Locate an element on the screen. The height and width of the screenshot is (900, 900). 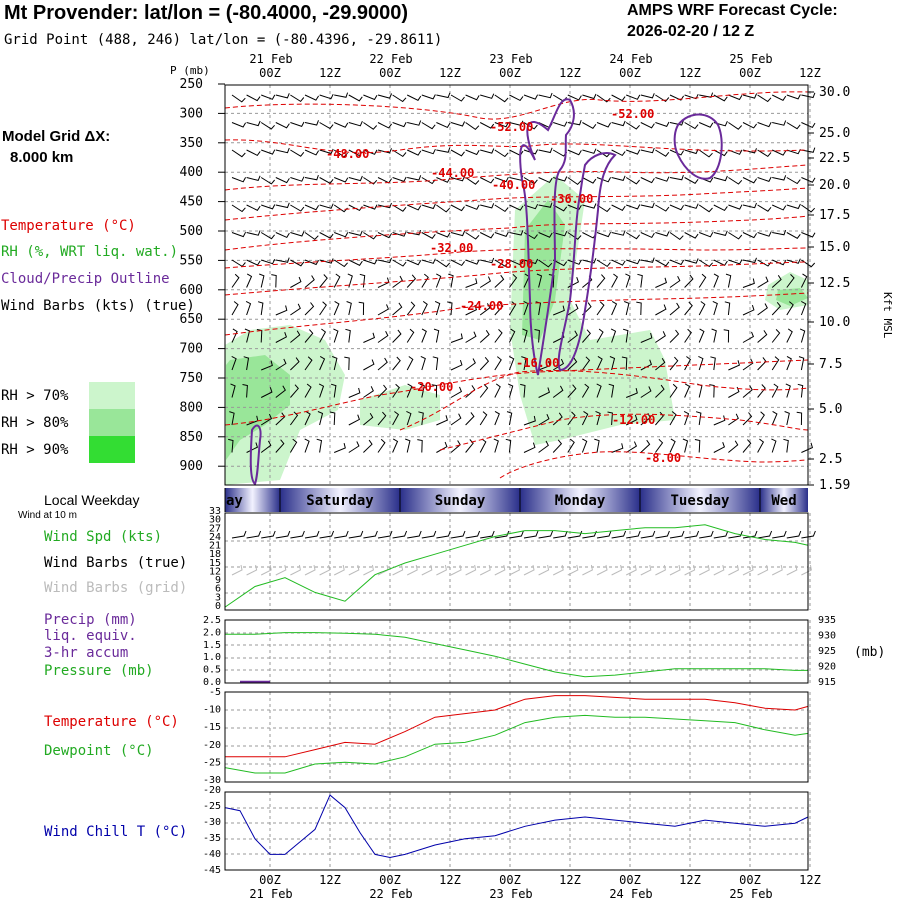
temperature-series-label: Temperature (°C) is located at coordinates (111, 722).